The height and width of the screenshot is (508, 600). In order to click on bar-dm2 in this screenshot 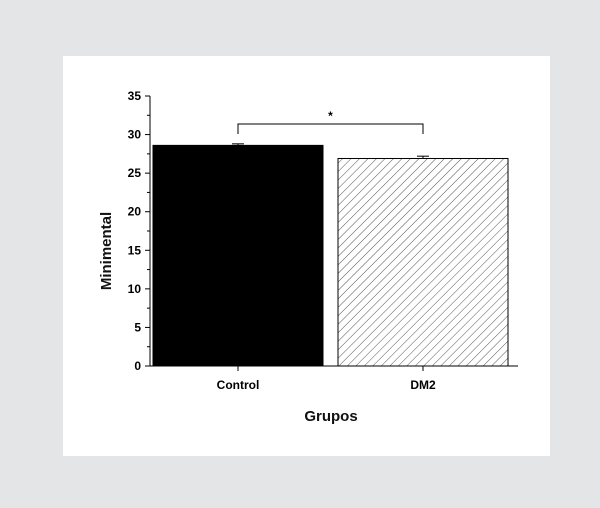, I will do `click(423, 262)`.